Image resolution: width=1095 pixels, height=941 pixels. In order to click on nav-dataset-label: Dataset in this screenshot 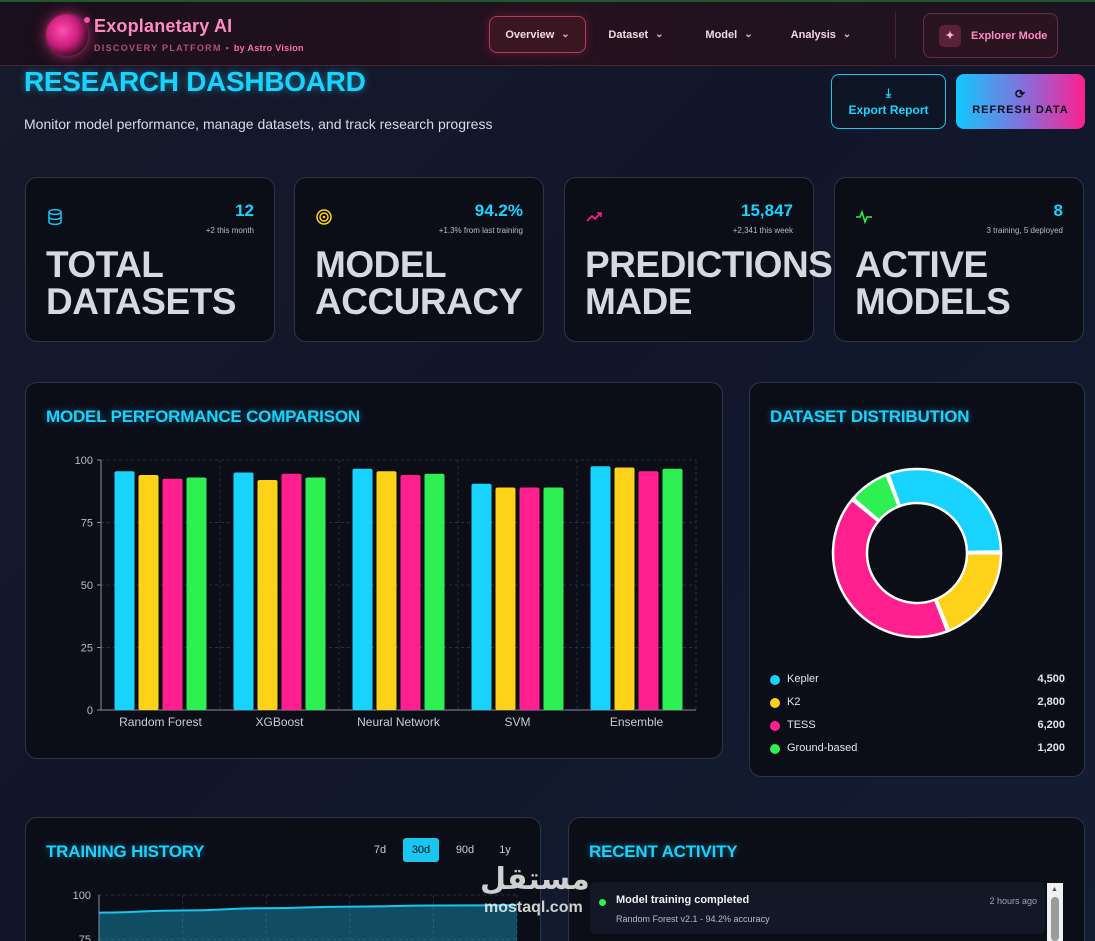, I will do `click(628, 34)`.